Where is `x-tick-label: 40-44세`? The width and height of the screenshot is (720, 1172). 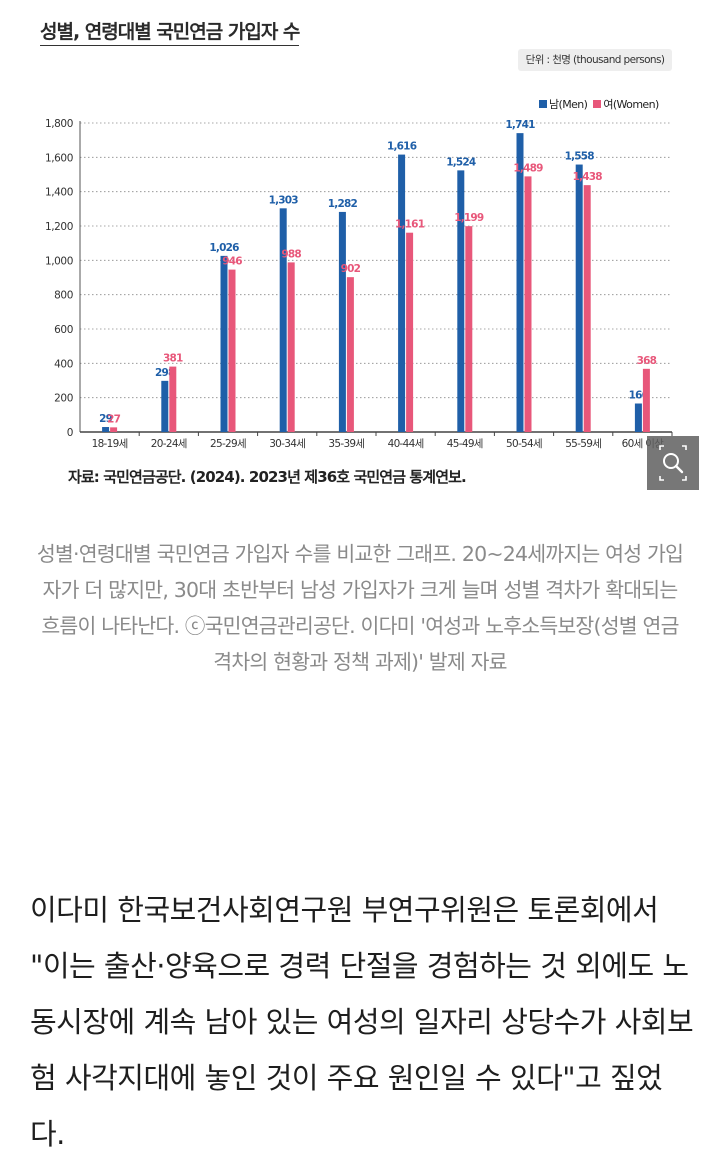
x-tick-label: 40-44세 is located at coordinates (406, 444).